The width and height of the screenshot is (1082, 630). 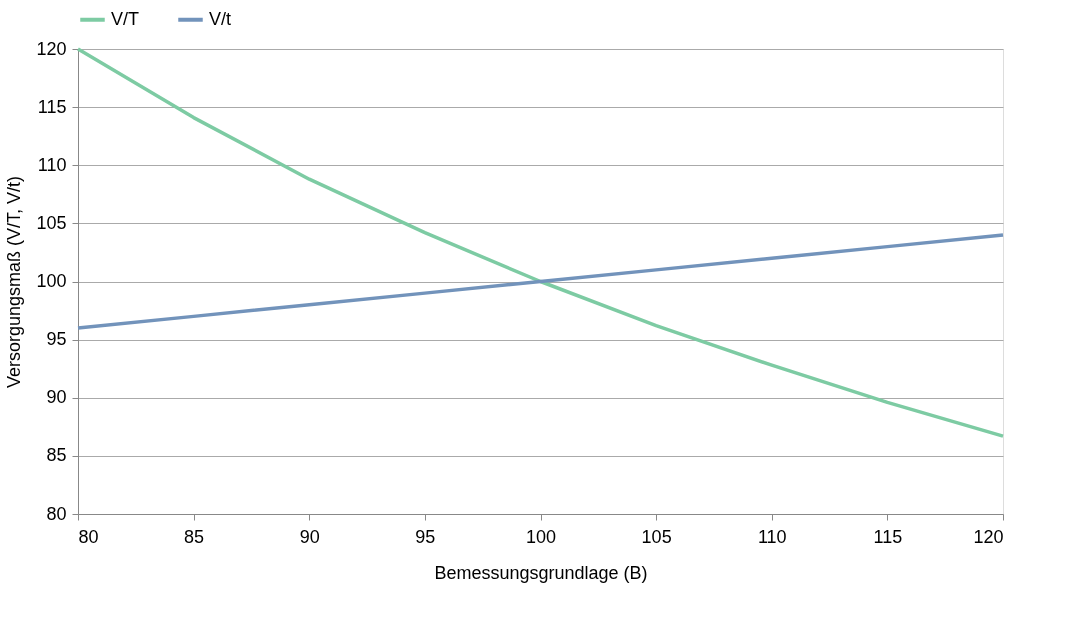 I want to click on y-tick-label: 105, so click(x=51, y=222).